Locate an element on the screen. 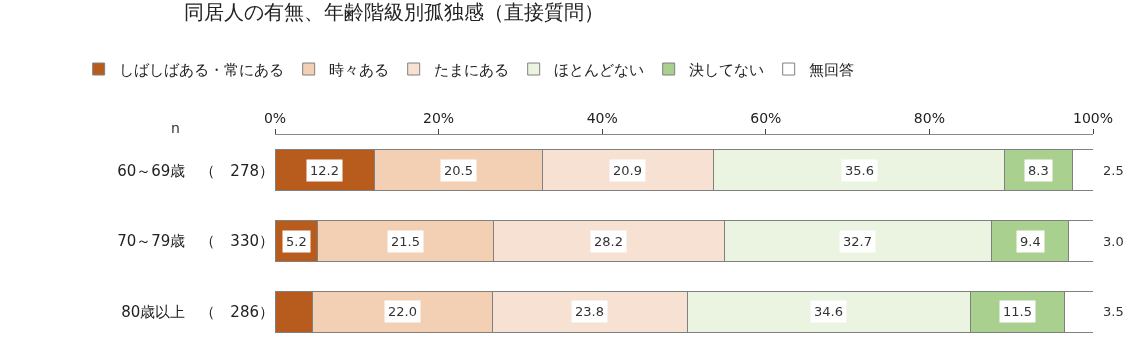 The height and width of the screenshot is (352, 1148). legend-label: たまにある is located at coordinates (471, 69).